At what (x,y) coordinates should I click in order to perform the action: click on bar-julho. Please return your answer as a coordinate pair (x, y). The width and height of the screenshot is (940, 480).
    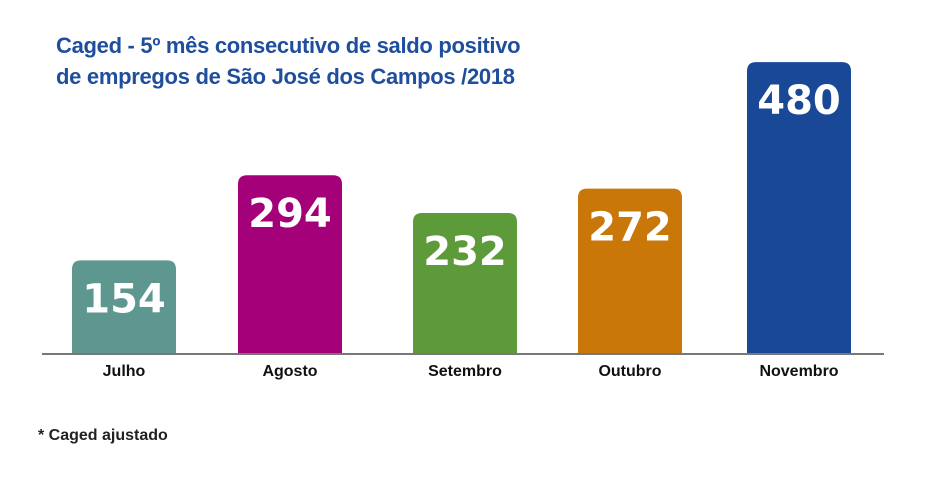
    Looking at the image, I should click on (124, 307).